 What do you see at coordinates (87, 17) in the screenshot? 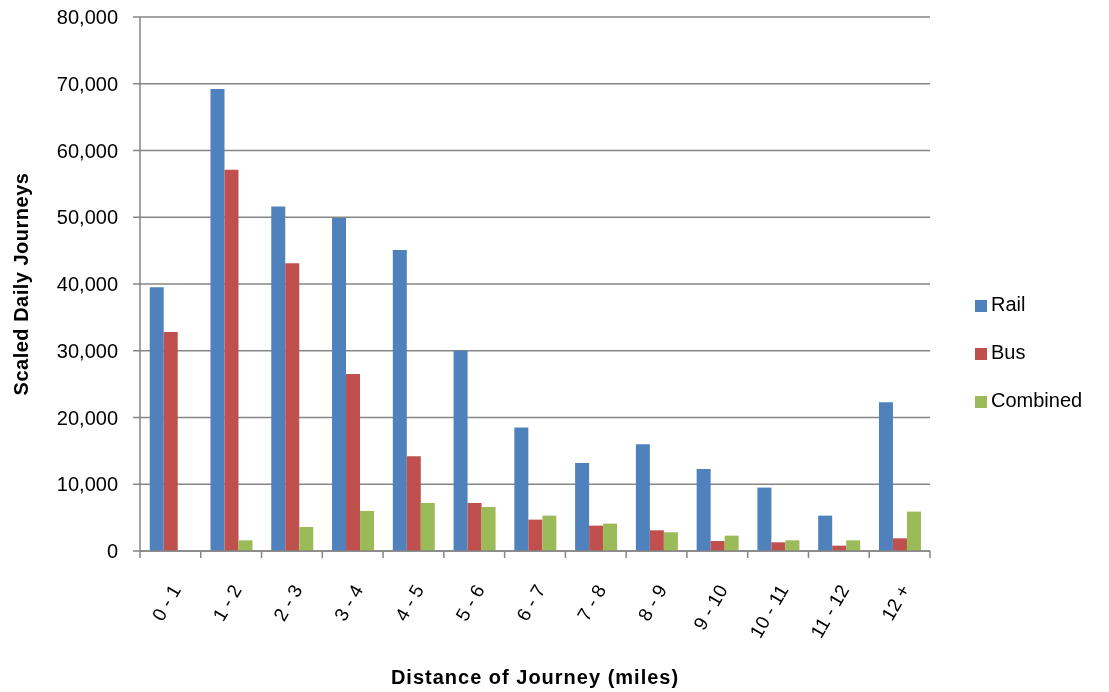
I see `y-tick-label: 80,000` at bounding box center [87, 17].